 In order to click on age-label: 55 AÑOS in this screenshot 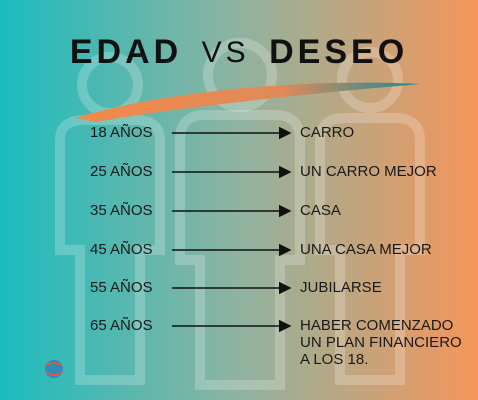, I will do `click(121, 287)`.